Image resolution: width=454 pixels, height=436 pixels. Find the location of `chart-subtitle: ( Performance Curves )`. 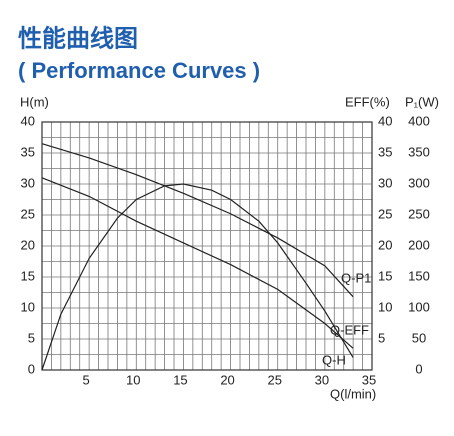

chart-subtitle: ( Performance Curves ) is located at coordinates (139, 70).